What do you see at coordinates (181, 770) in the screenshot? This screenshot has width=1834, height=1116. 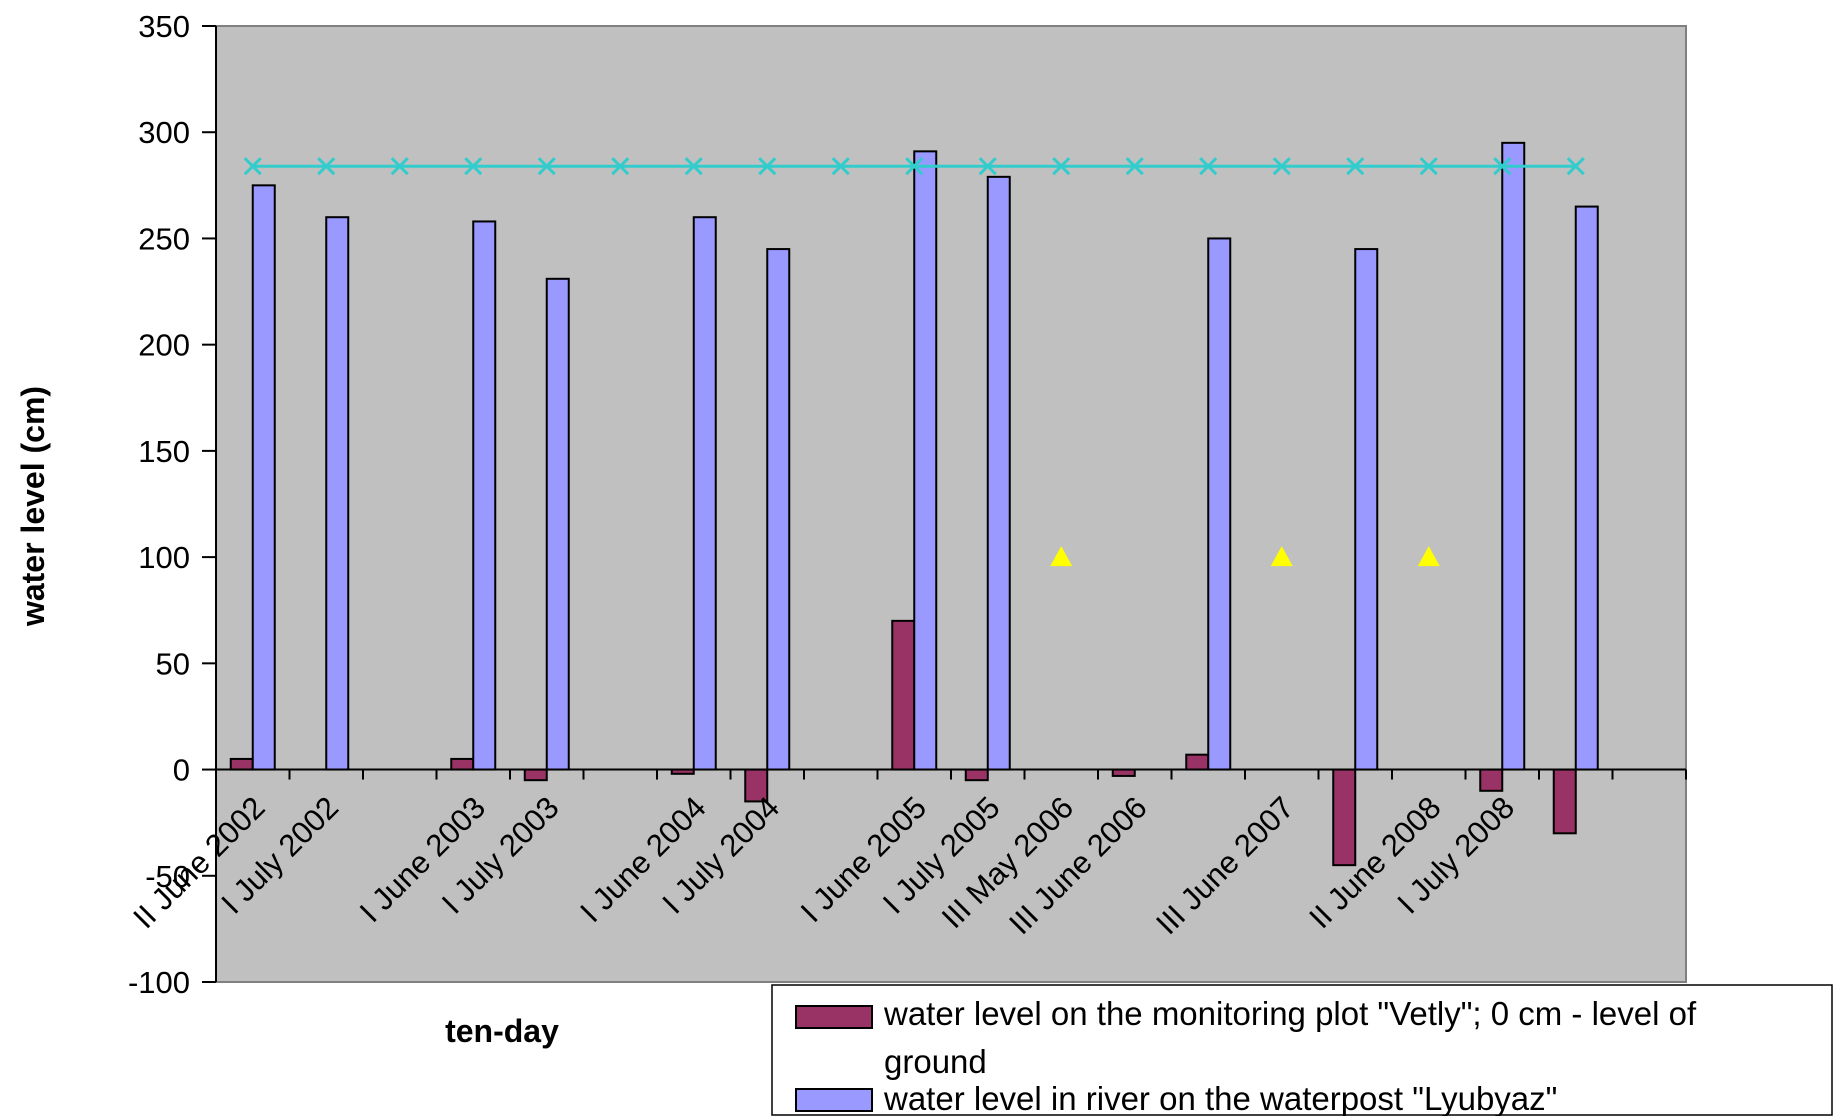 I see `y-tick-label-7: 0` at bounding box center [181, 770].